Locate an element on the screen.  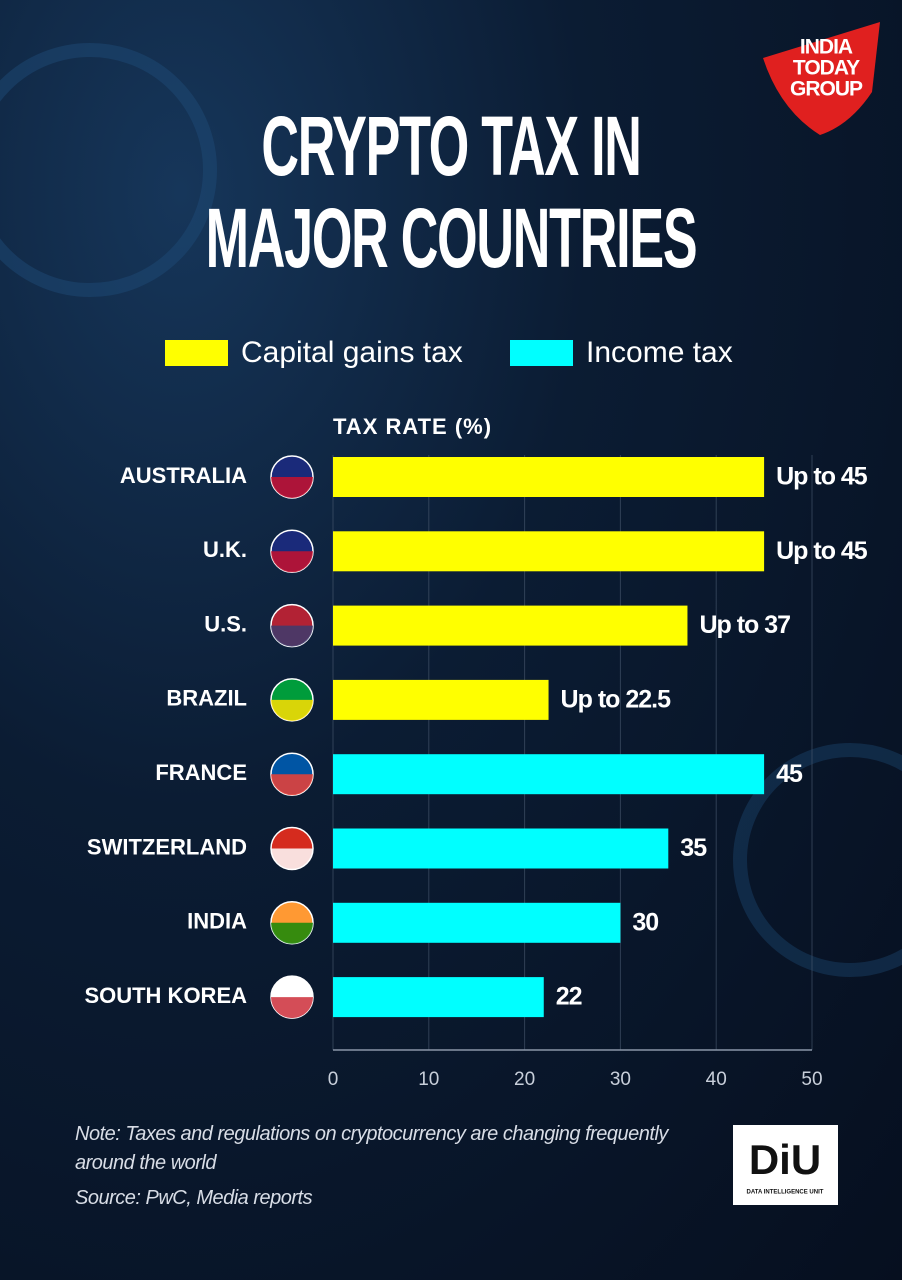
x-tick-label: 40 is located at coordinates (716, 1079).